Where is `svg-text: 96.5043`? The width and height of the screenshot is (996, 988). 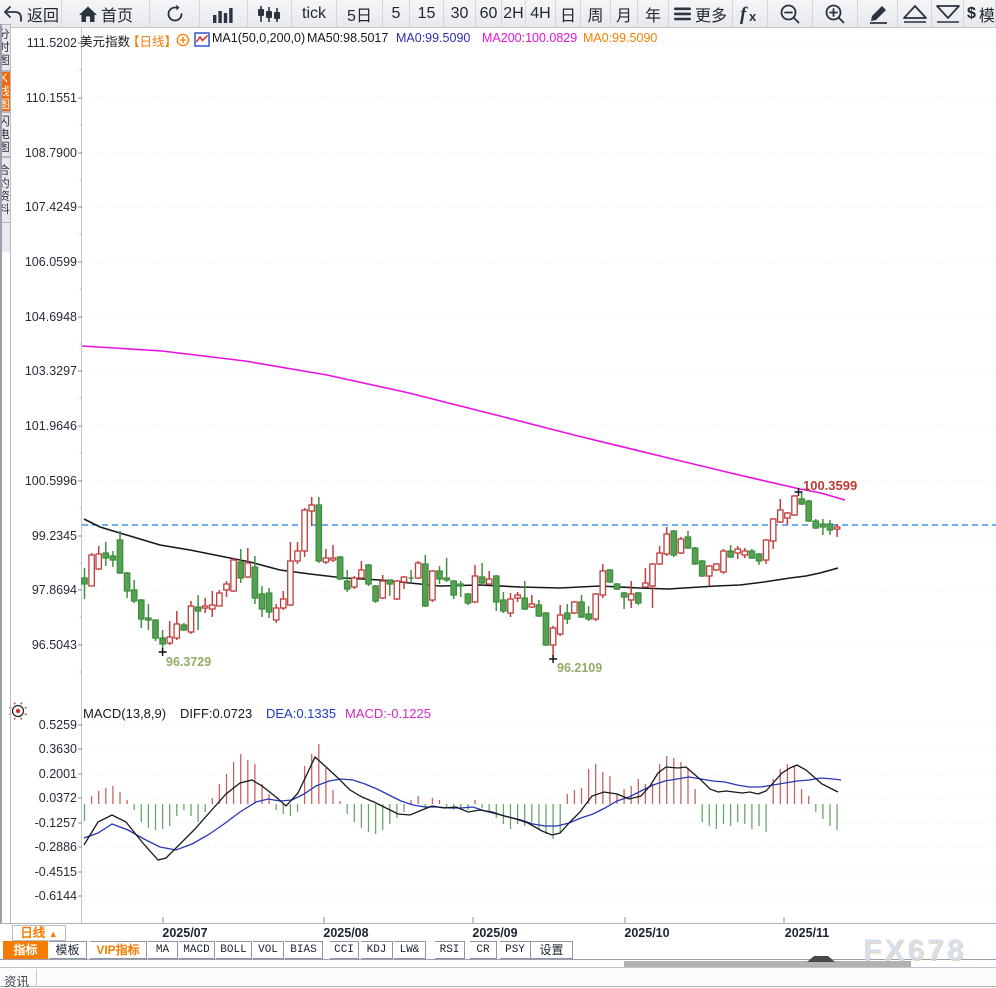
svg-text: 96.5043 is located at coordinates (54, 645).